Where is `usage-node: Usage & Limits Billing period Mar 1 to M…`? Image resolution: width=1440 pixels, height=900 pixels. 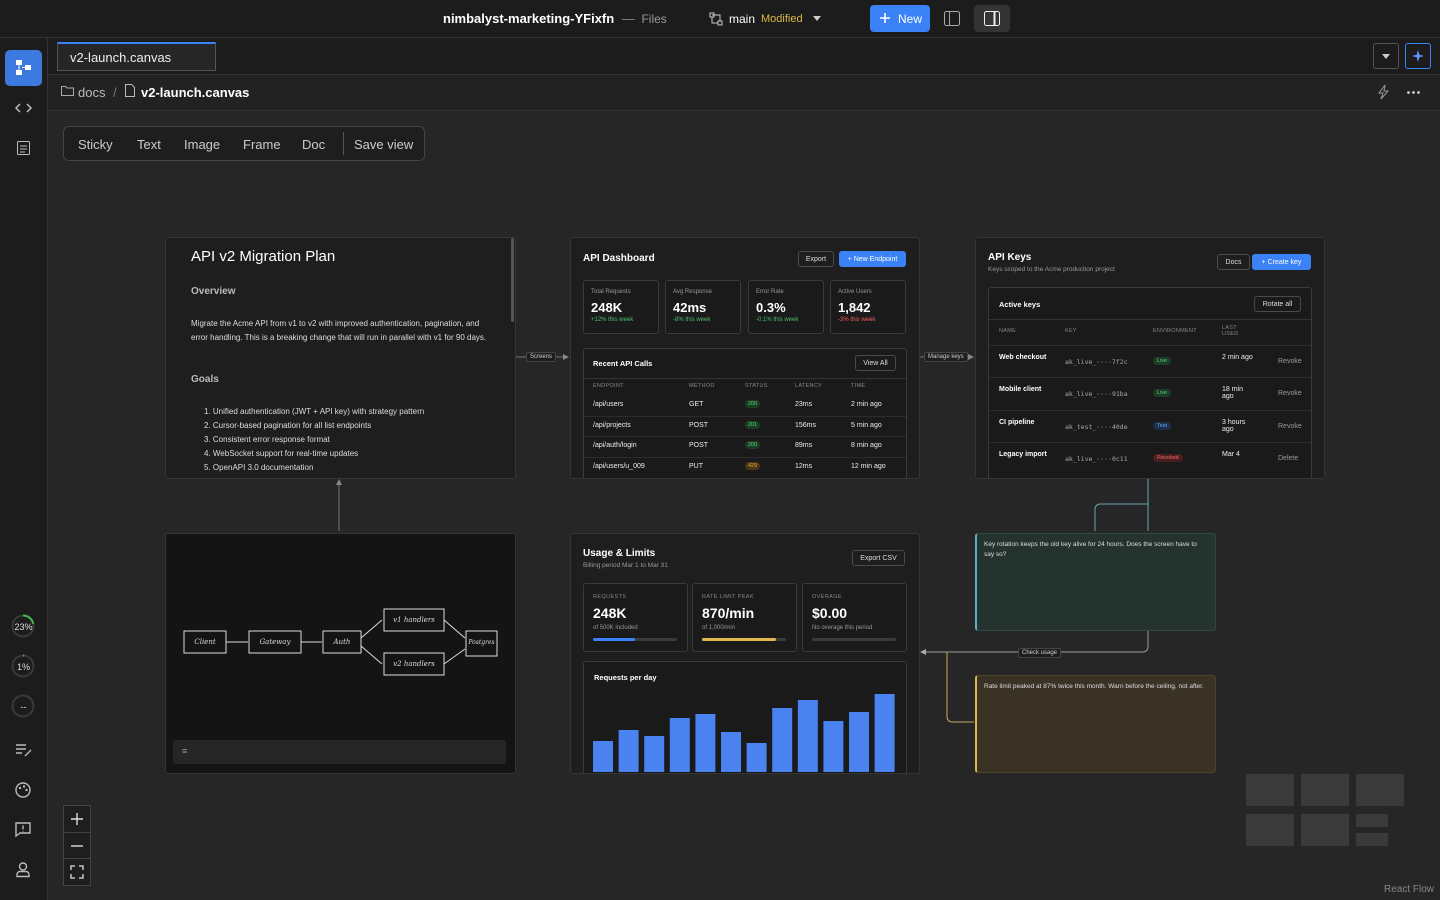
usage-node: Usage & Limits Billing period Mar 1 to M… is located at coordinates (745, 653).